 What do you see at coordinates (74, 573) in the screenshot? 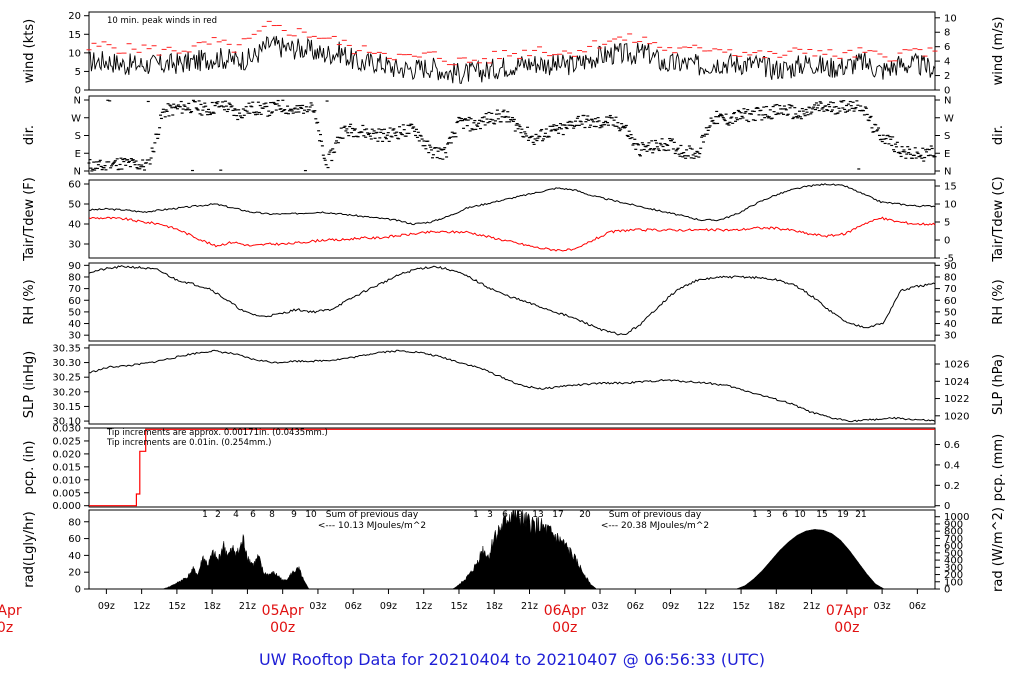
I see `rad-y-tick-label: 20` at bounding box center [74, 573].